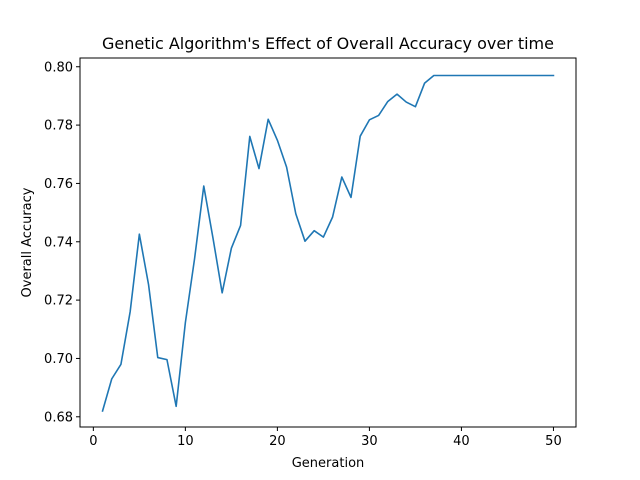 This screenshot has width=640, height=480. What do you see at coordinates (58, 126) in the screenshot?
I see `y-tick-label: 0.78` at bounding box center [58, 126].